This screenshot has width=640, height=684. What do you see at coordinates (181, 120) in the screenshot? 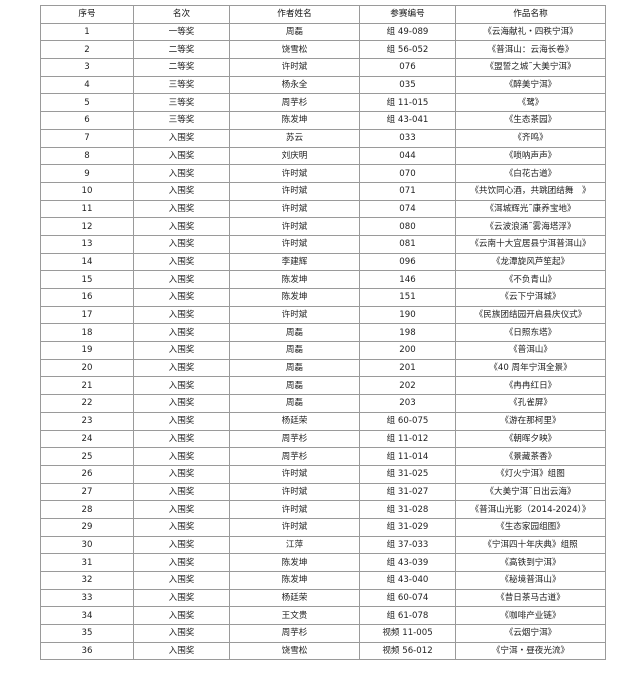
I see `cell-rank: 三等奖` at bounding box center [181, 120].